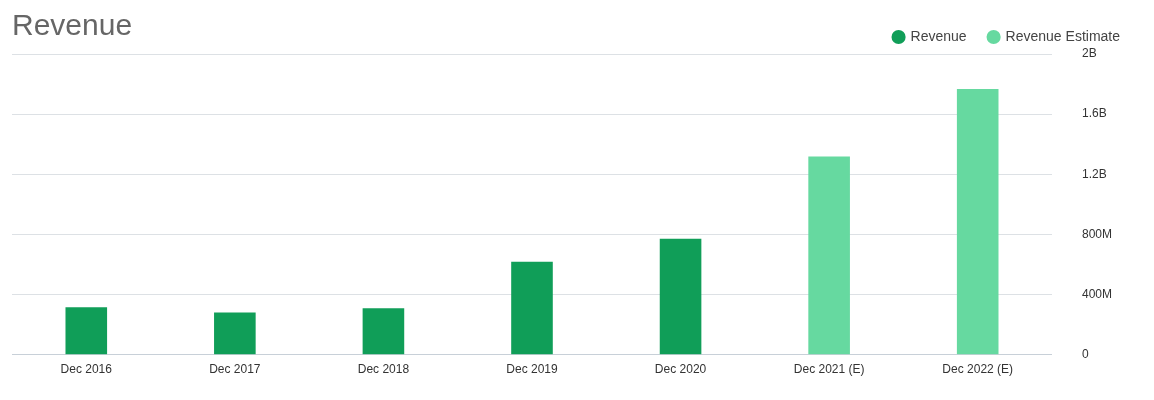 The image size is (1154, 400). I want to click on x-tick-label: Dec 2019, so click(532, 369).